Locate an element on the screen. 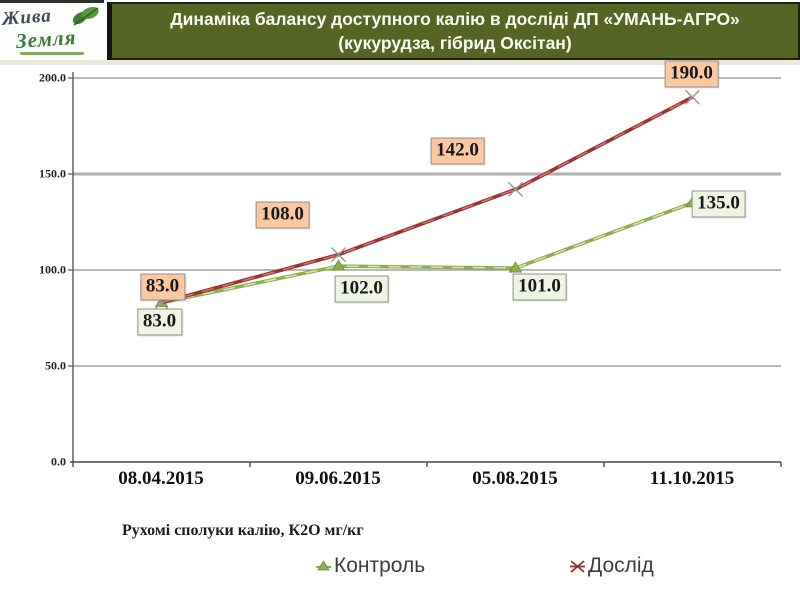 This screenshot has height=600, width=800. company-logo: Жива Земля is located at coordinates (52, 29).